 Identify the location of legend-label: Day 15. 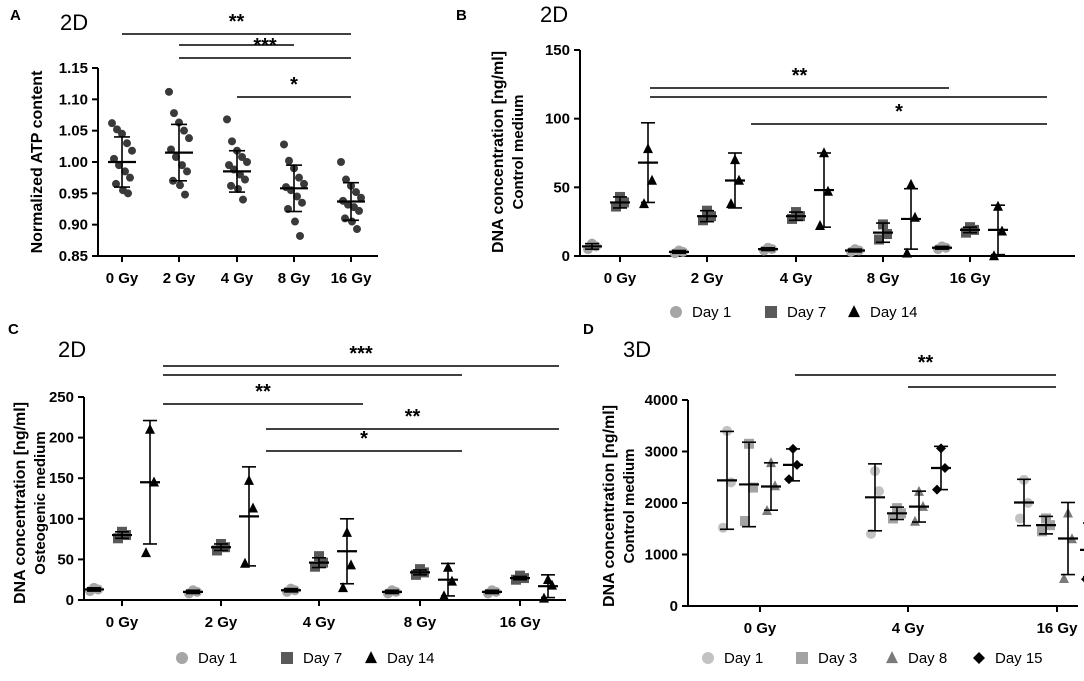
(1019, 658).